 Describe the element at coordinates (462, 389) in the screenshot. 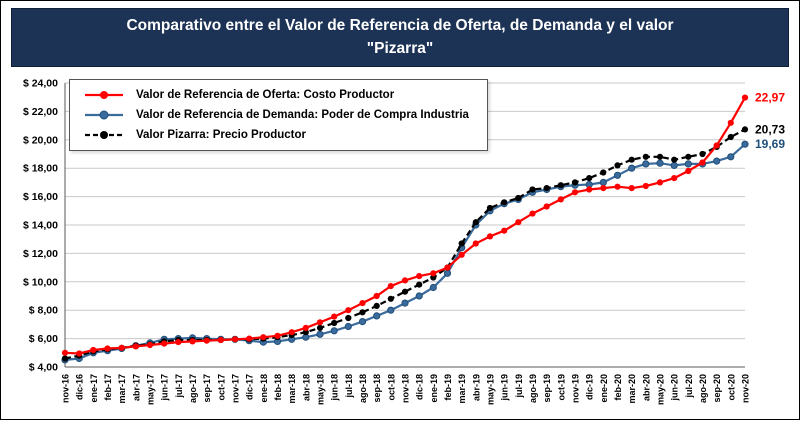

I see `x-axis-tick-label: mar-19` at that location.